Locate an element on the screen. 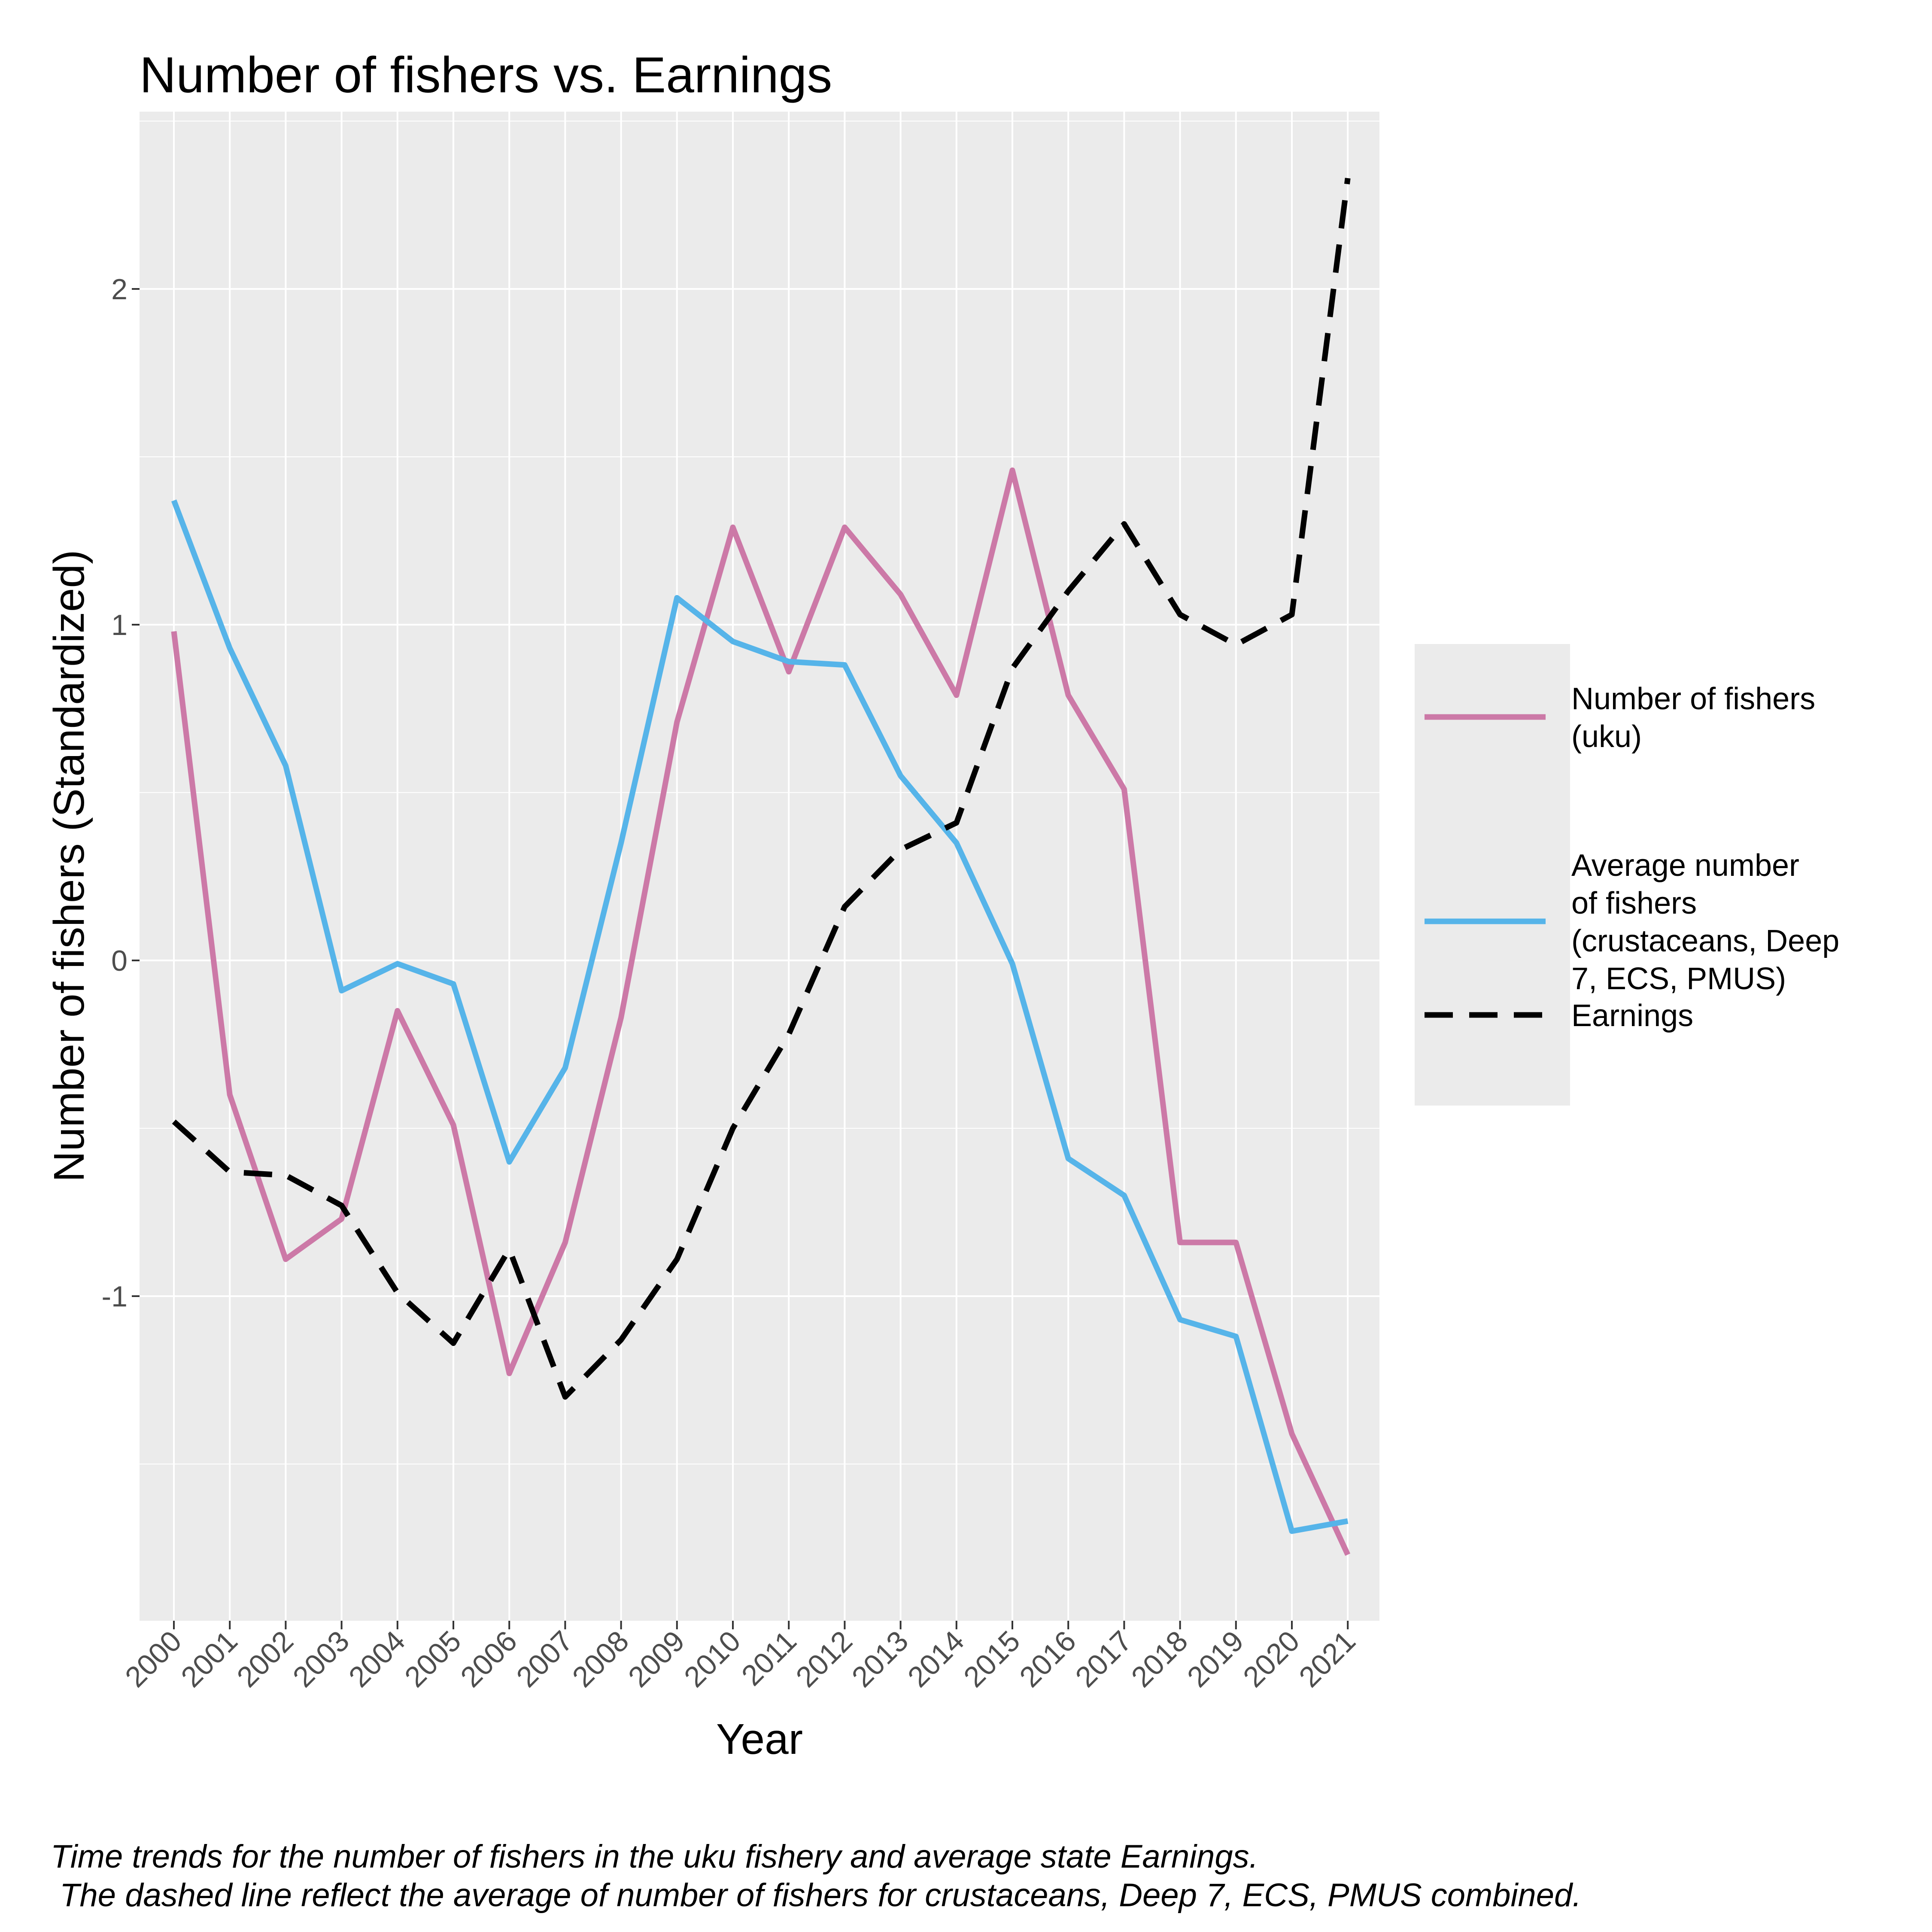 Image resolution: width=1932 pixels, height=1932 pixels. y-tick-label: 1 is located at coordinates (119, 625).